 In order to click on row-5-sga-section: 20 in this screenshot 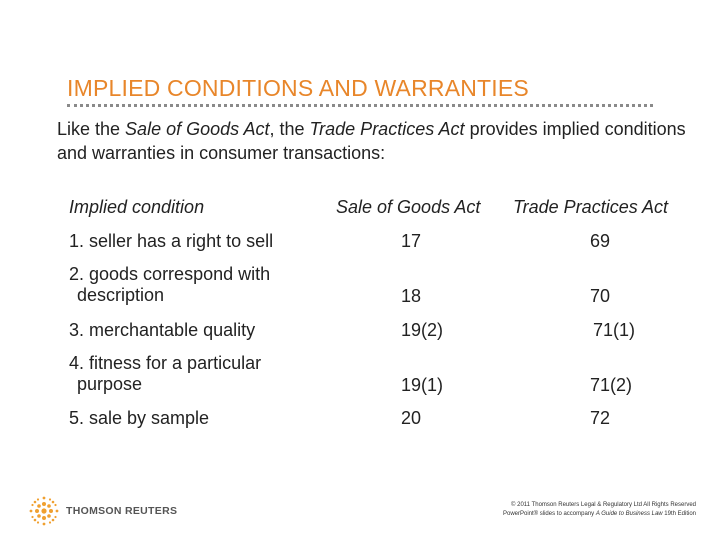, I will do `click(411, 418)`.